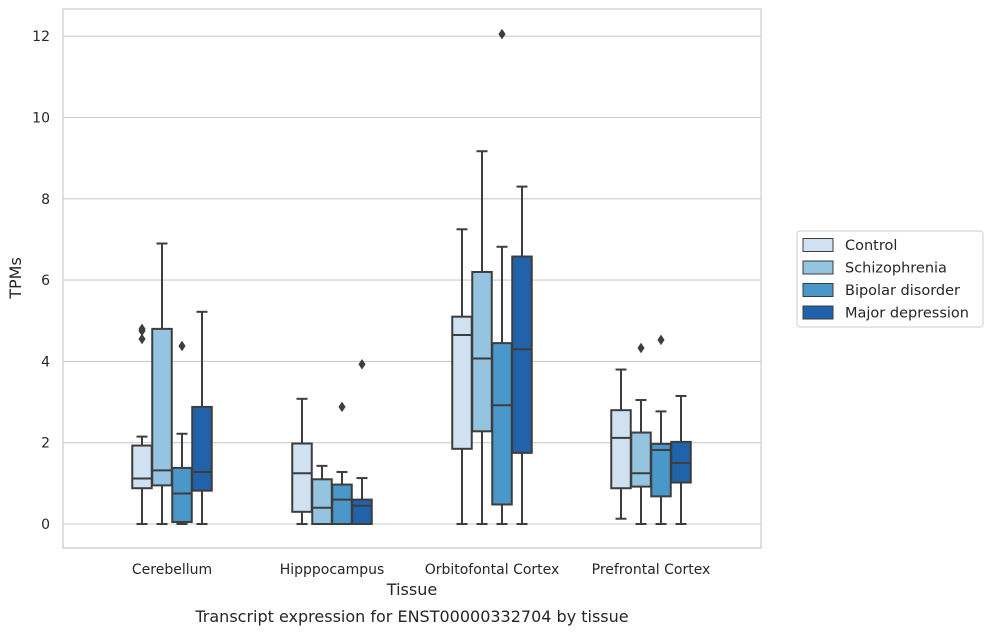  Describe the element at coordinates (45, 444) in the screenshot. I see `y-tick-label: 2` at that location.